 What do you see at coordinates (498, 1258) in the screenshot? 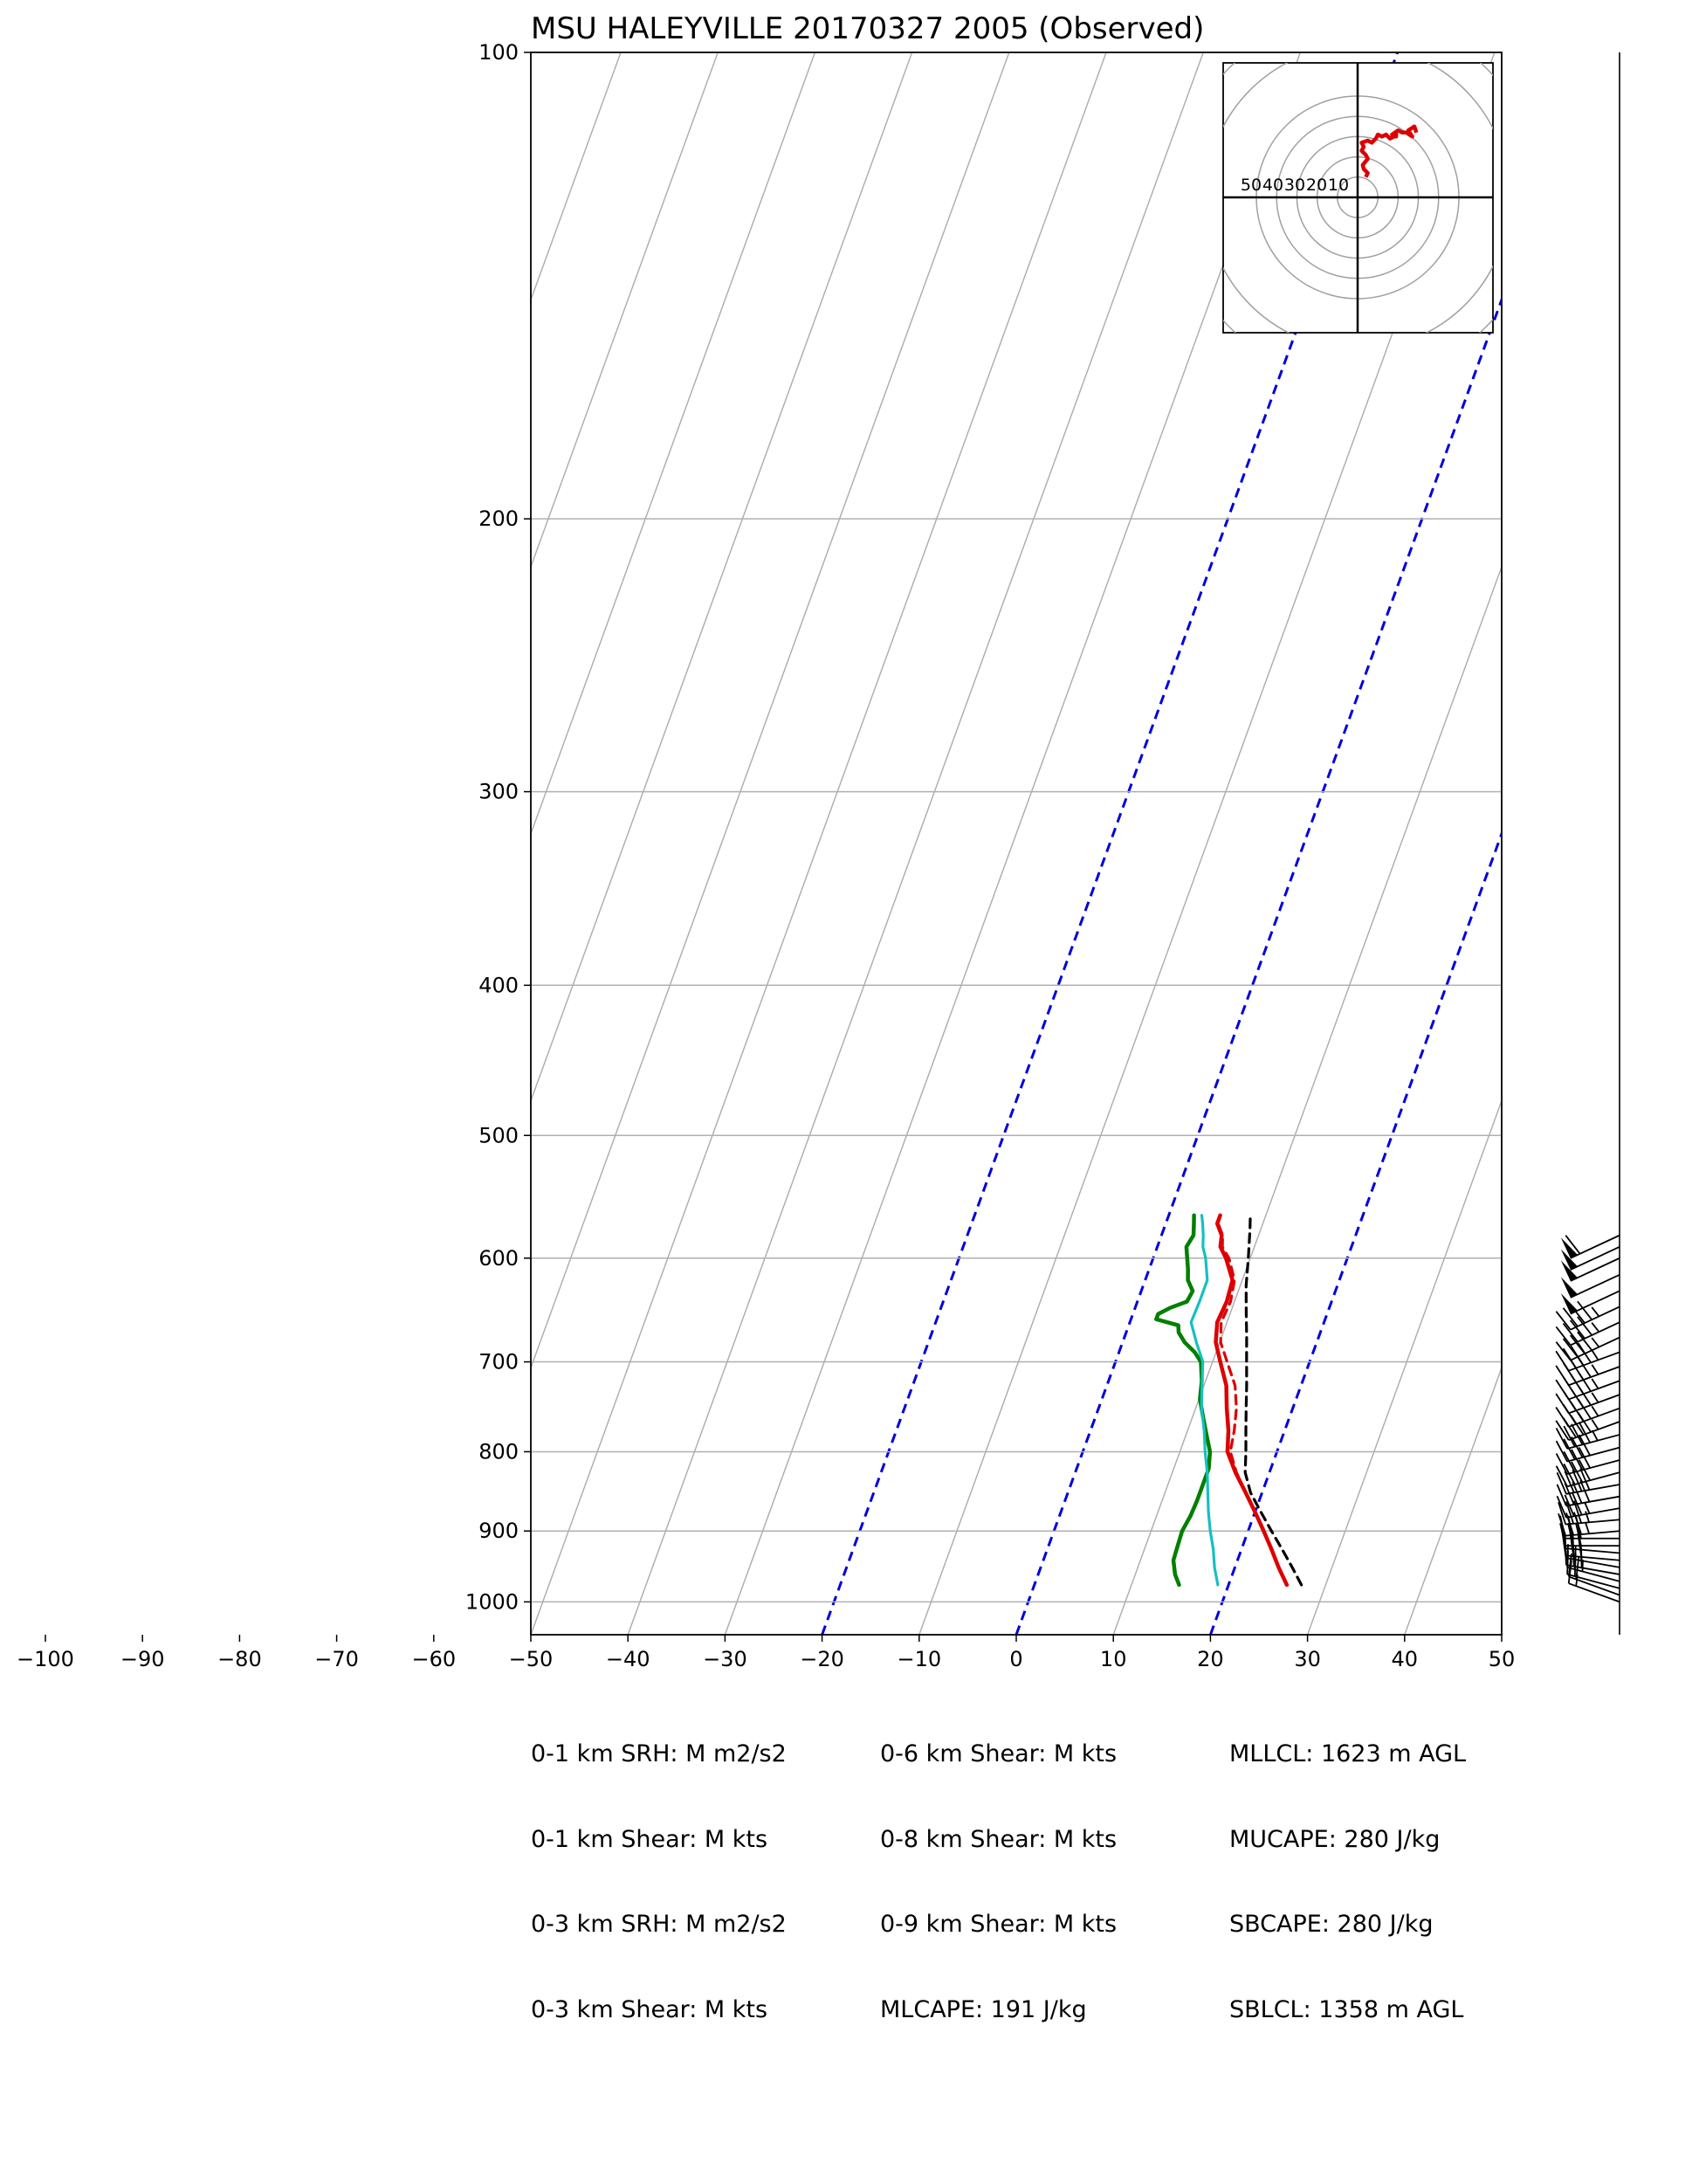
I see `pressure-tick-label: 600` at bounding box center [498, 1258].